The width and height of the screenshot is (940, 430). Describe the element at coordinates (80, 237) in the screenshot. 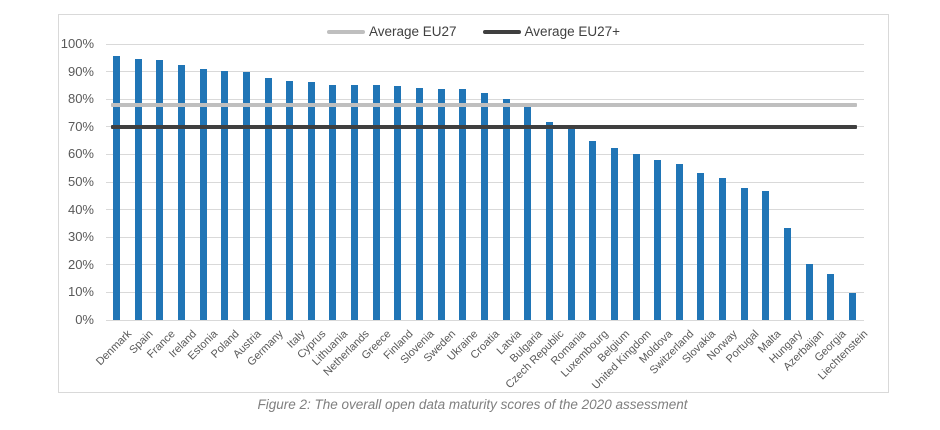

I see `y-axis-tick-label: 30%` at that location.